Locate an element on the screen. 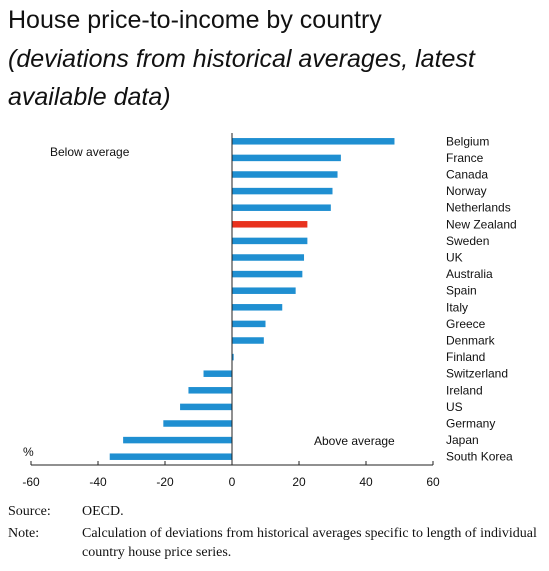 This screenshot has height=571, width=549. bar-canada is located at coordinates (285, 174).